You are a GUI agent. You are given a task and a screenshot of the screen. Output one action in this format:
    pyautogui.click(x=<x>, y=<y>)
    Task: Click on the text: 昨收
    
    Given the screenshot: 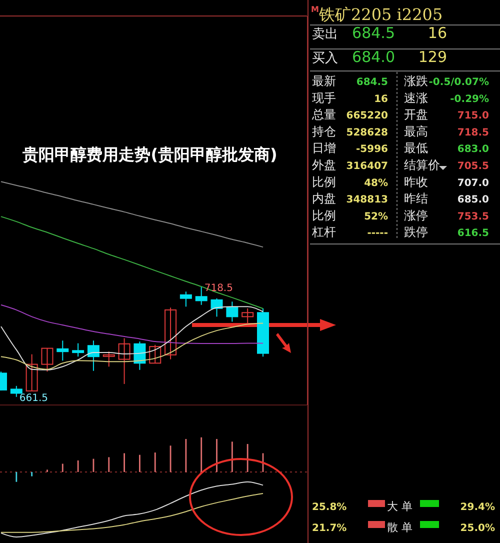 What is the action you would take?
    pyautogui.click(x=416, y=181)
    